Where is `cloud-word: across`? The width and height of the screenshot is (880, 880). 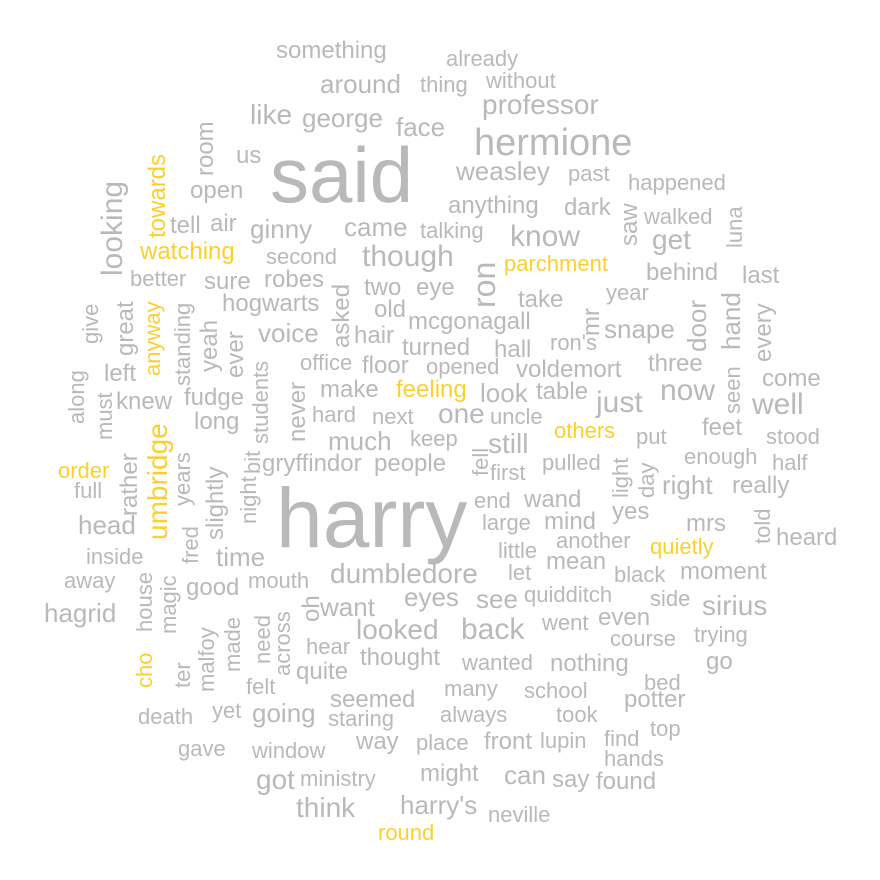
cloud-word: across is located at coordinates (282, 643).